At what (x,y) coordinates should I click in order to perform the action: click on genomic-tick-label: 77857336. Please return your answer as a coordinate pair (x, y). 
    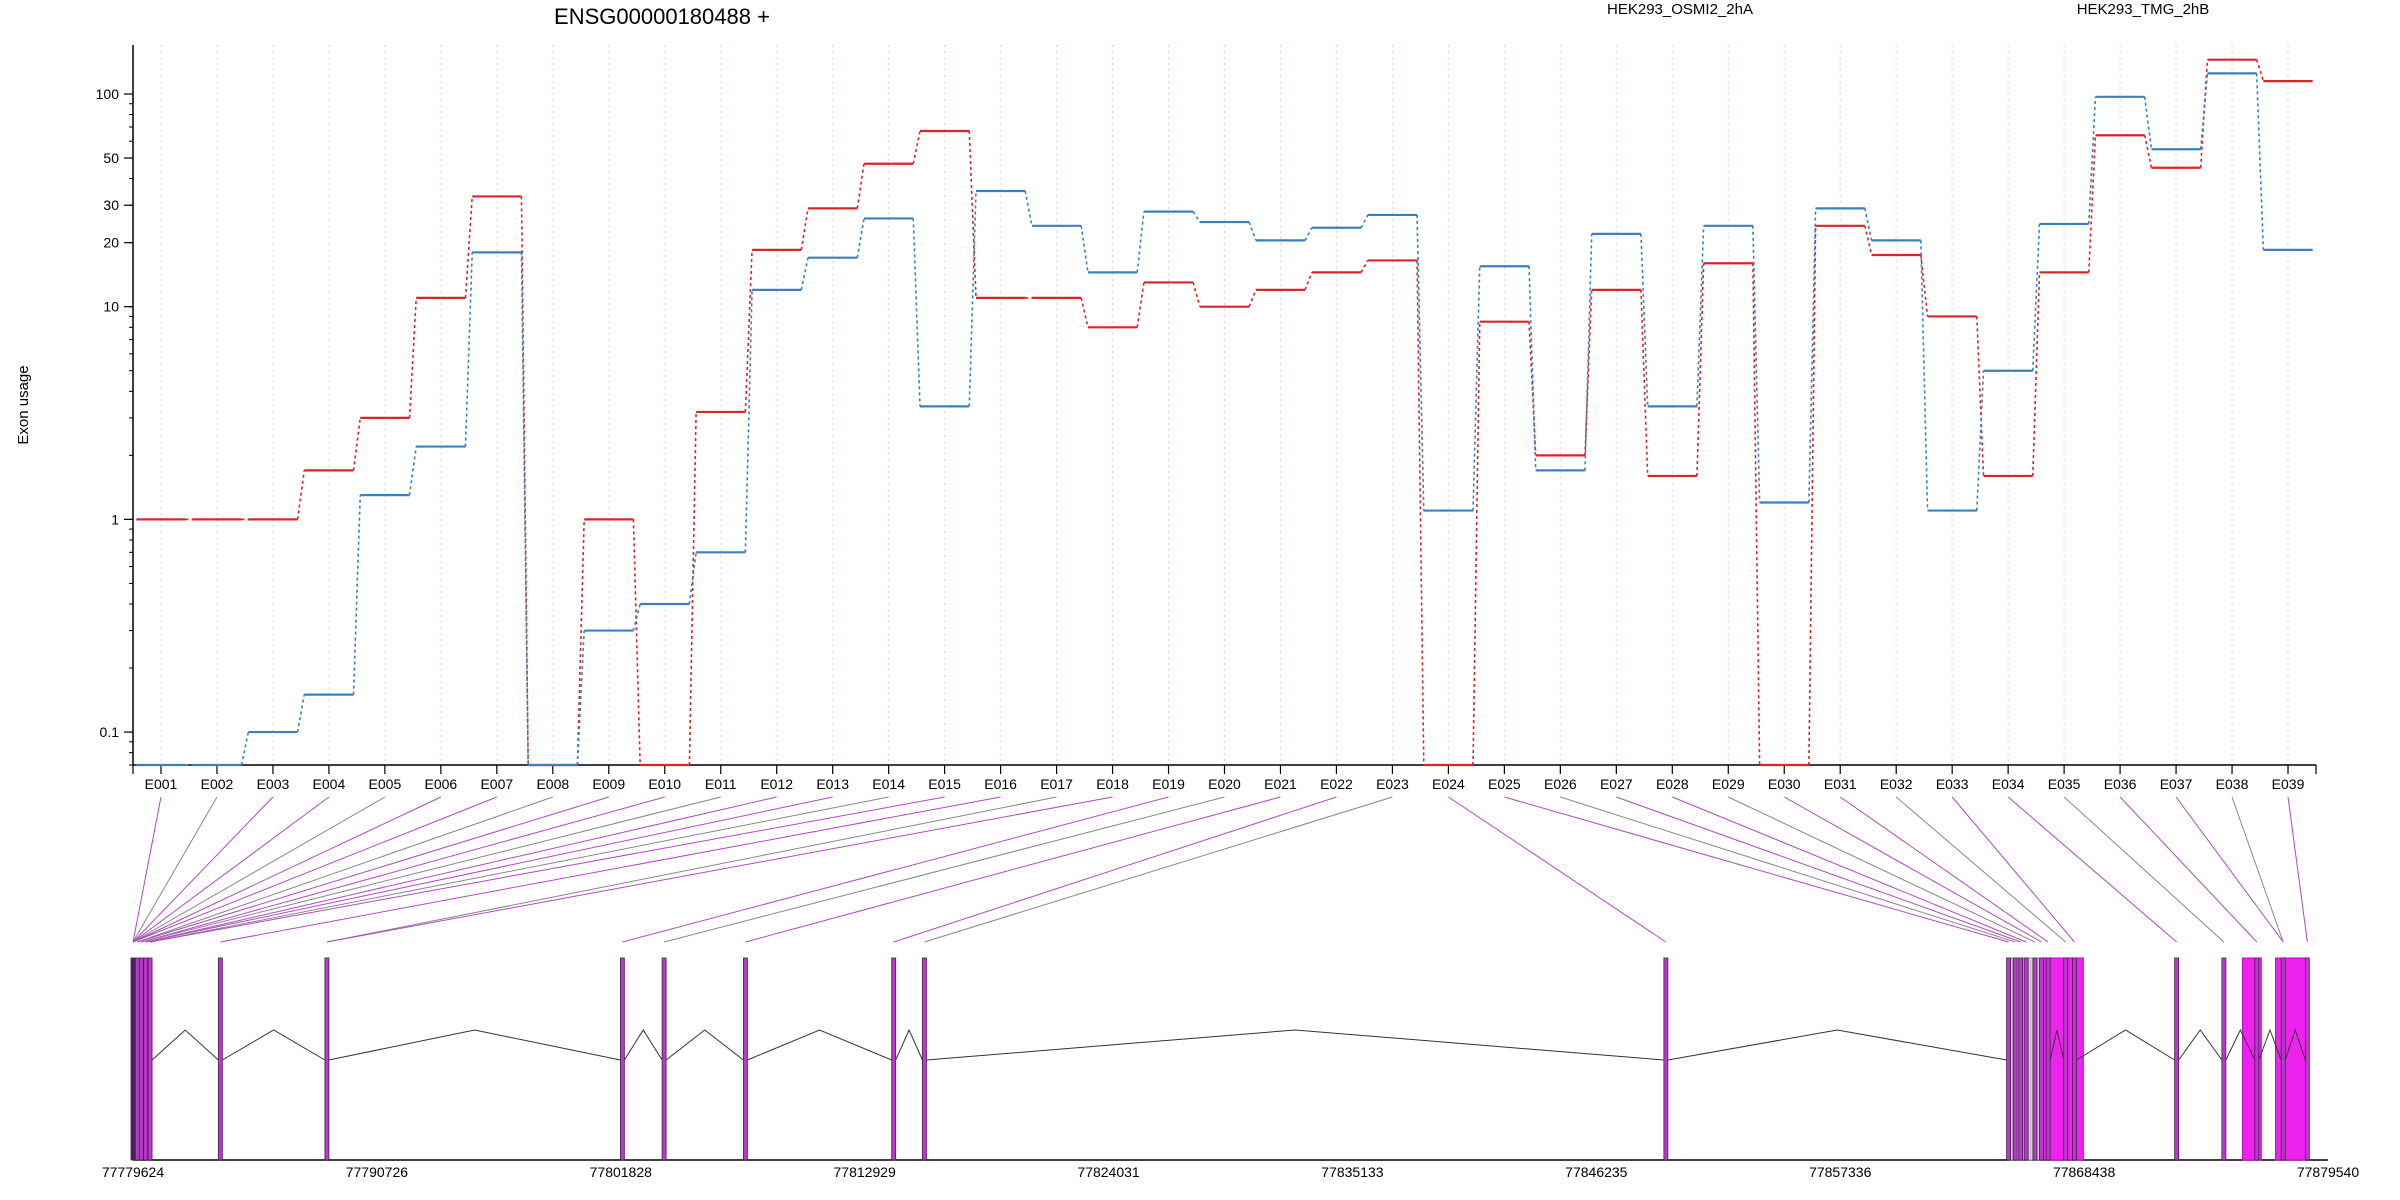
    Looking at the image, I should click on (1840, 1172).